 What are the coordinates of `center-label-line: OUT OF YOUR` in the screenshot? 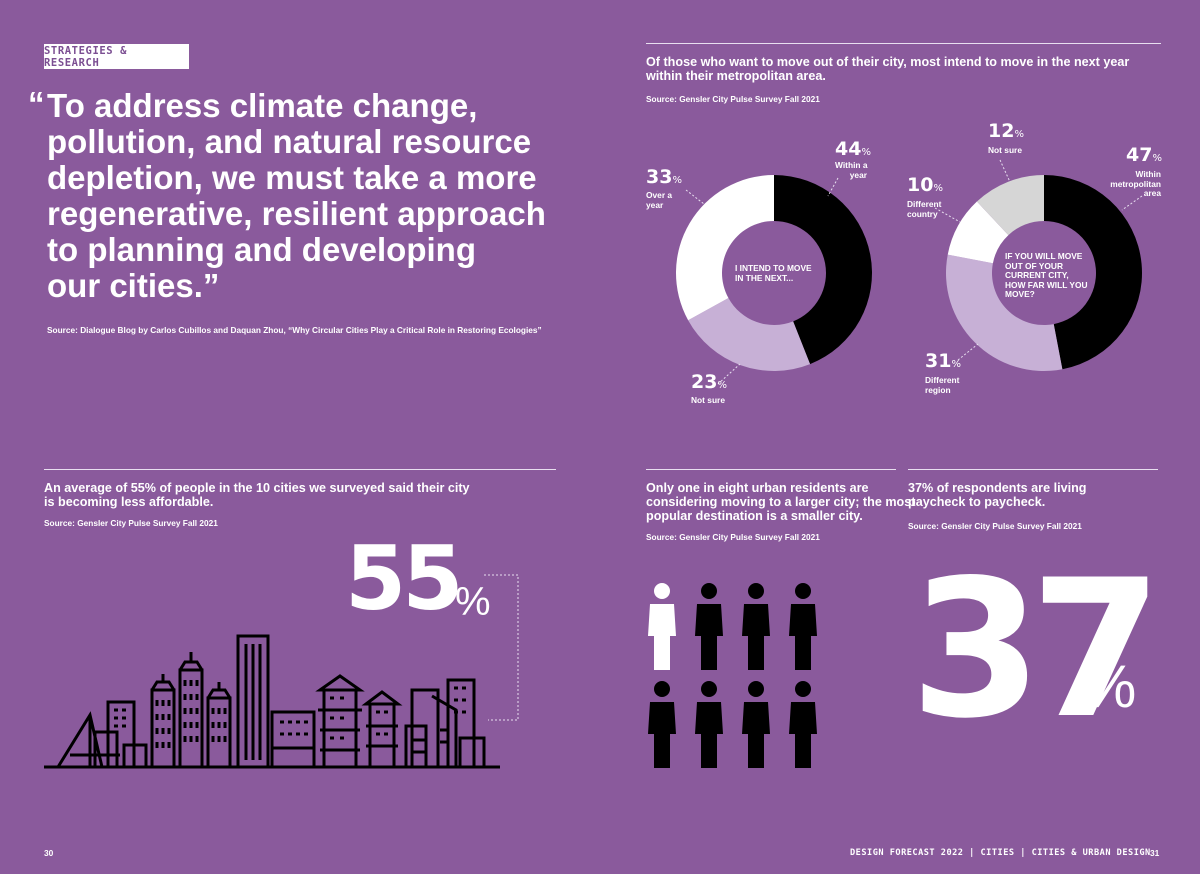 It's located at (1034, 265).